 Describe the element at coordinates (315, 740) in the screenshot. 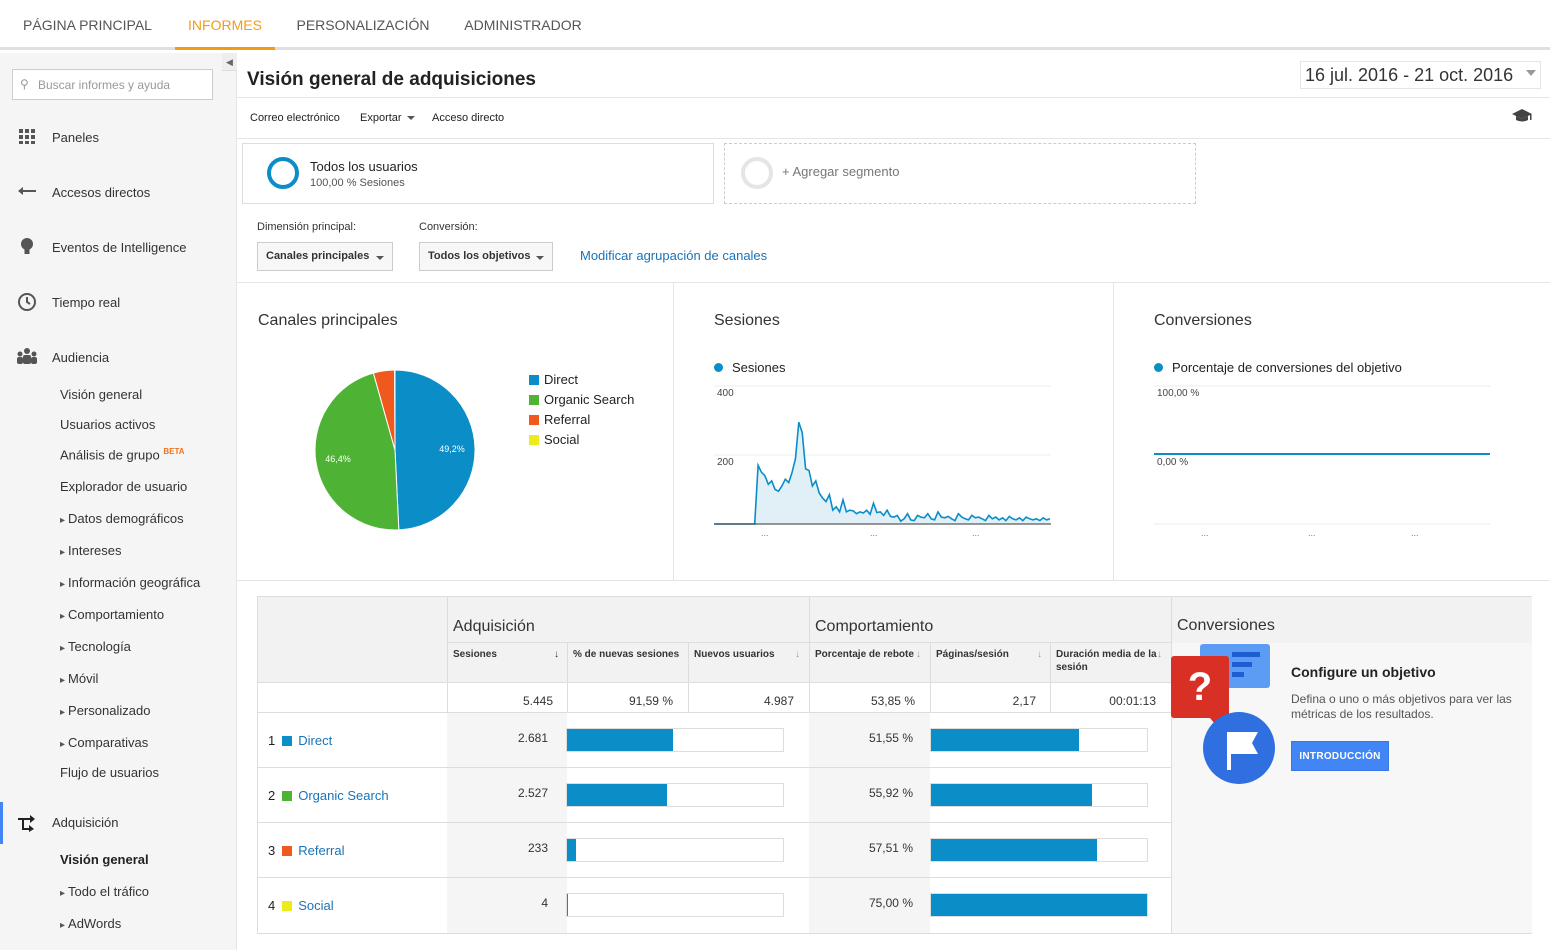

I see `row-link-direct: Direct` at that location.